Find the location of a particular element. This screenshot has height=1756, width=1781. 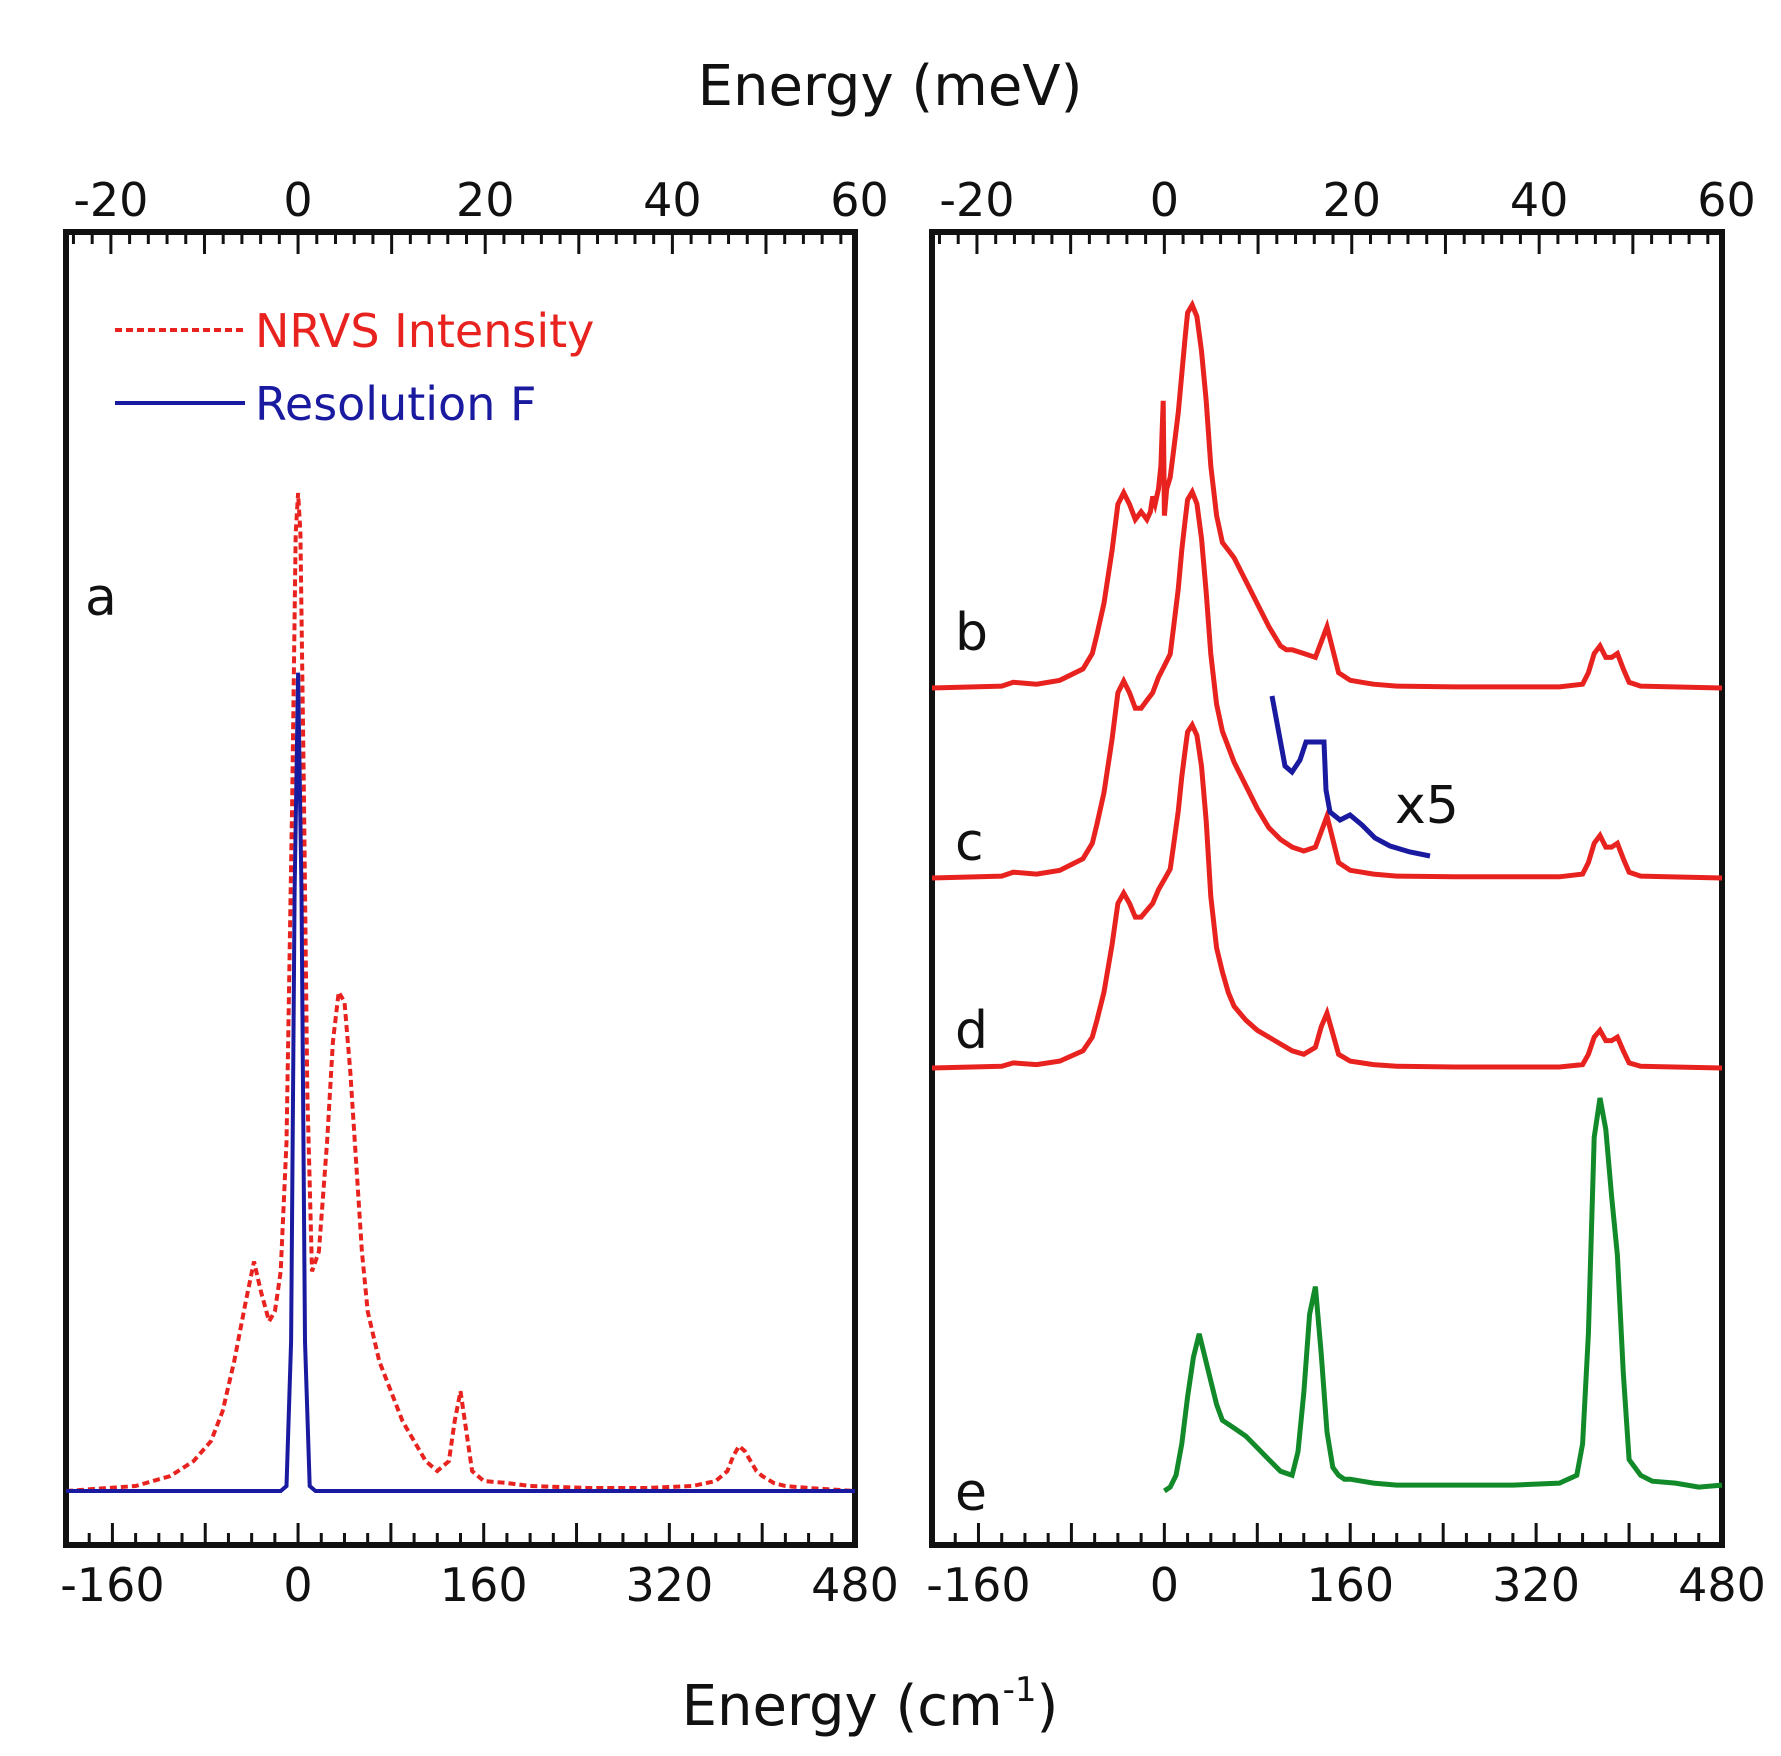

spectrum-label-e: e is located at coordinates (971, 1493).